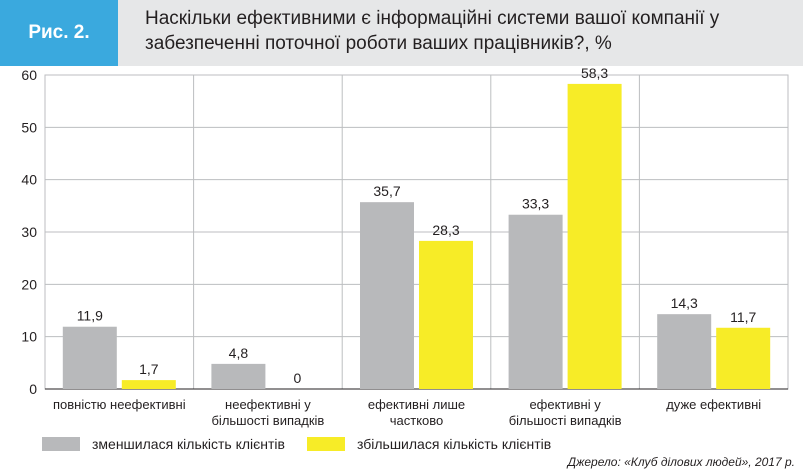 The height and width of the screenshot is (472, 803). I want to click on source-note: Джерело: «Клуб ділових людей», 2017 р., so click(681, 462).